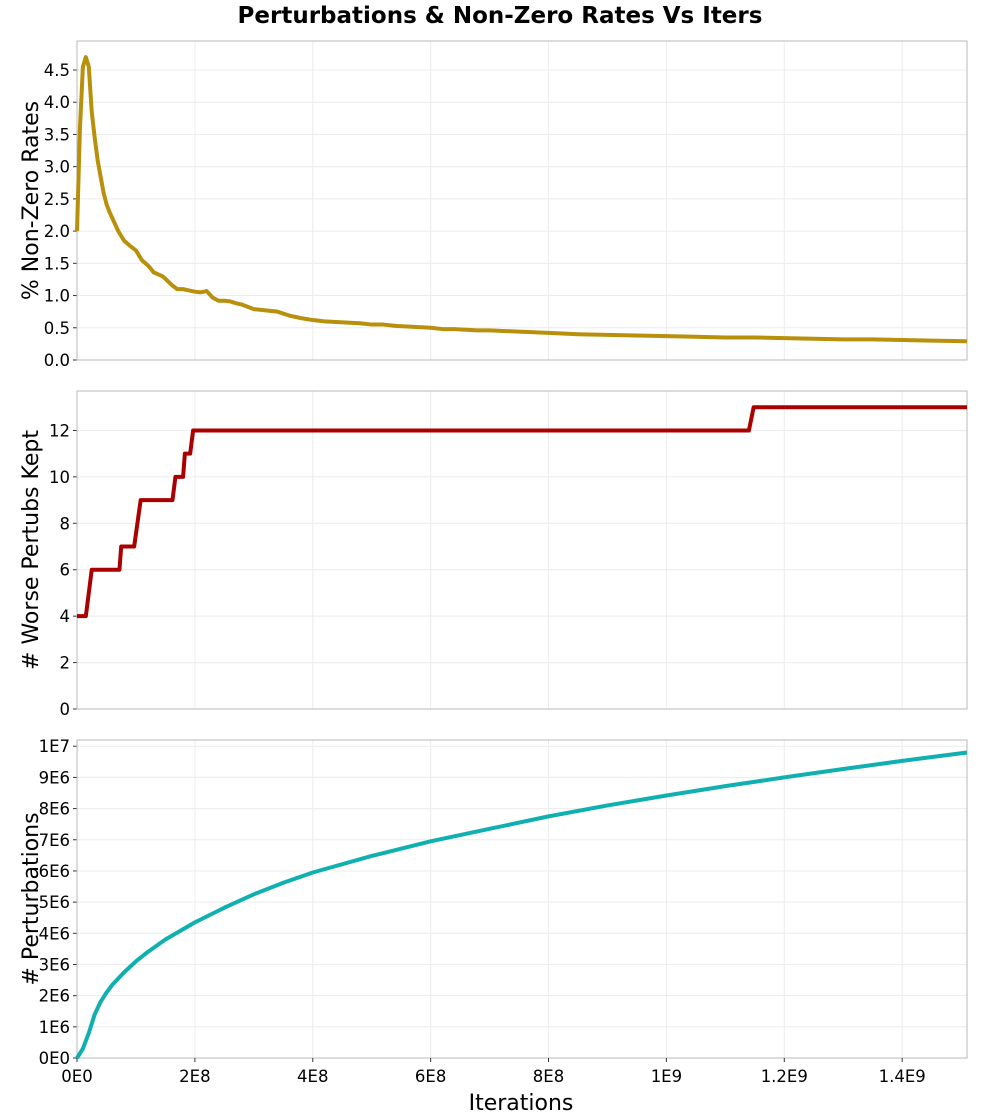 Image resolution: width=1000 pixels, height=1120 pixels. Describe the element at coordinates (57, 328) in the screenshot. I see `y-tick-label: 0.5` at that location.